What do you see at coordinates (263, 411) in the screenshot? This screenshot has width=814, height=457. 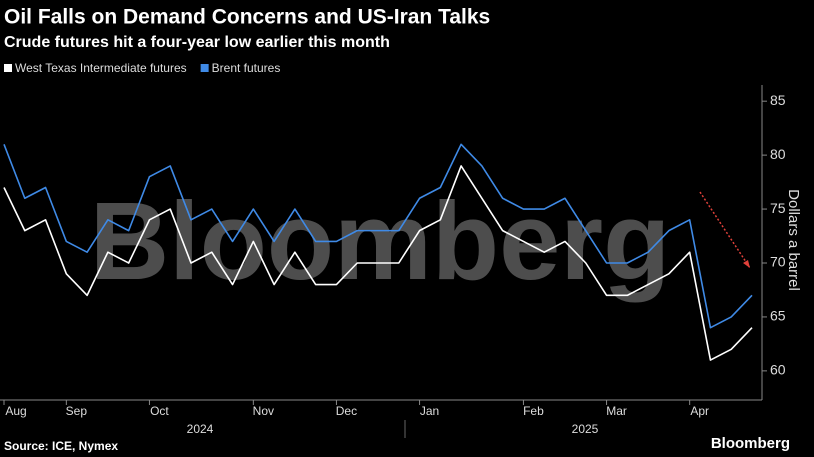 I see `x-tick-label: Nov` at bounding box center [263, 411].